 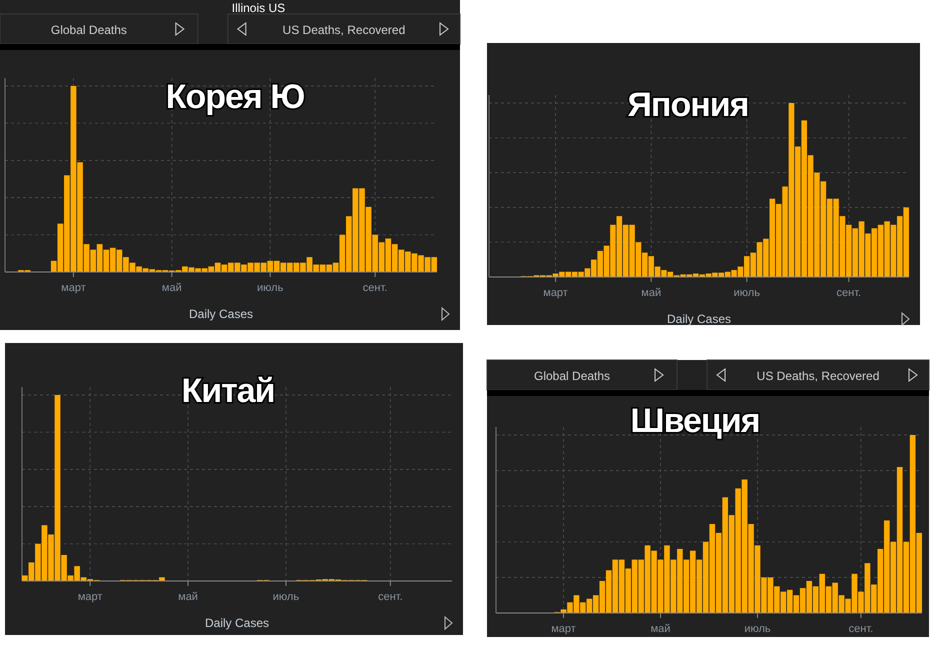 I want to click on text: Illinois US, so click(x=259, y=8).